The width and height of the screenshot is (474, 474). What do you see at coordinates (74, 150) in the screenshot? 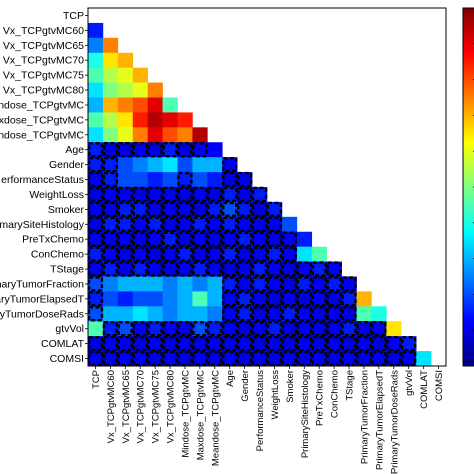
I see `row-label: Age` at bounding box center [74, 150].